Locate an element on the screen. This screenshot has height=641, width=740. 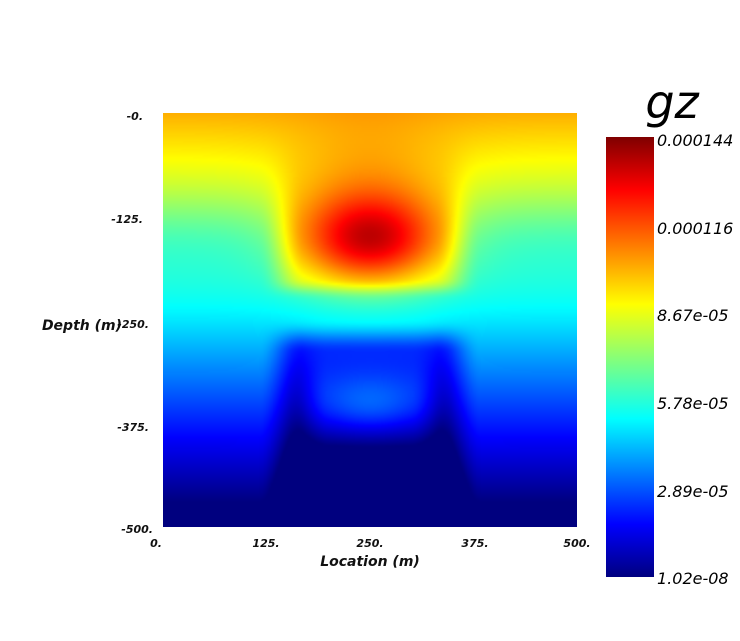
colorbar-label: 2.89e-05 is located at coordinates (693, 491).